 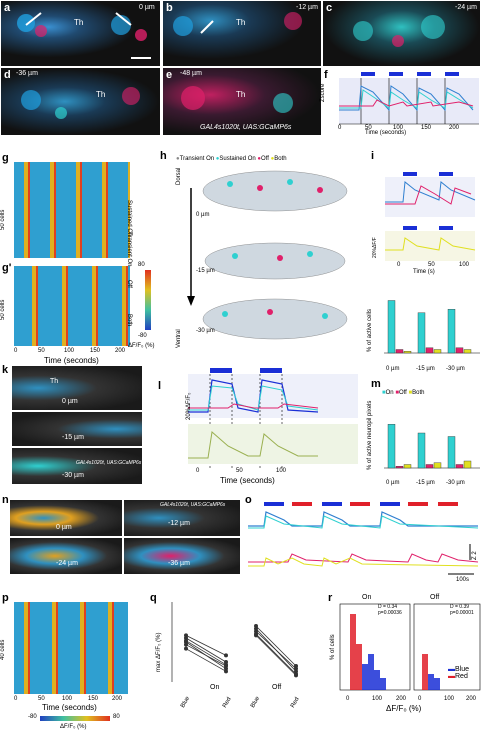 I want to click on panel-r-on-x2: 200, so click(x=401, y=699).